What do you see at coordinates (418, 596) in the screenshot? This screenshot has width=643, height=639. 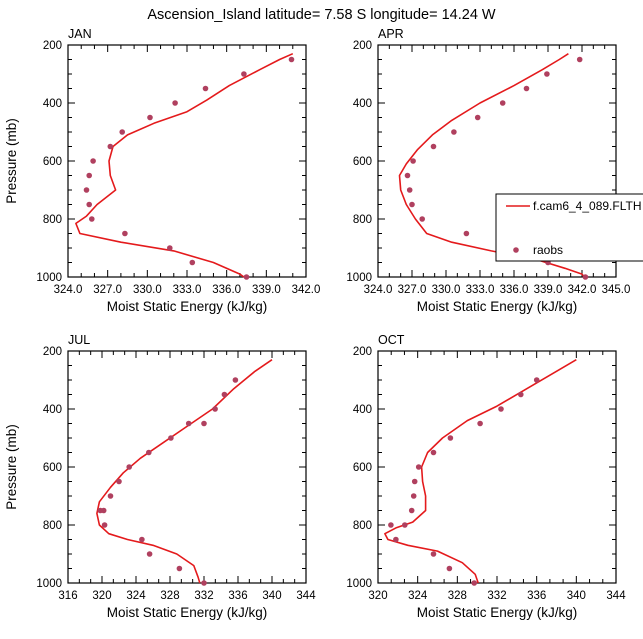 I see `oct-xtick-label: 324` at bounding box center [418, 596].